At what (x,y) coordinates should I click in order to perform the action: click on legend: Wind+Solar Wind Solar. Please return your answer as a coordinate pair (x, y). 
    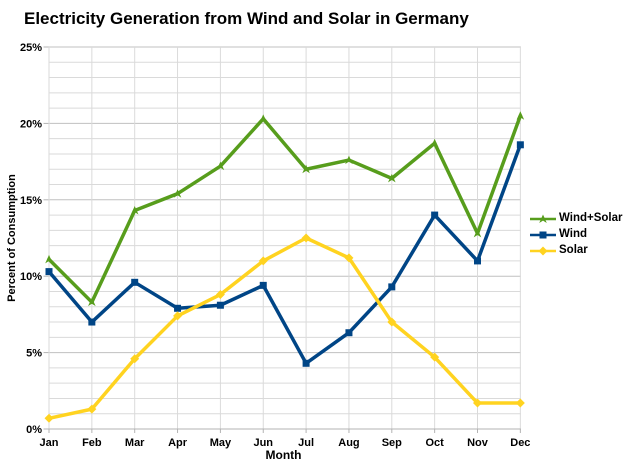
    Looking at the image, I should click on (576, 234).